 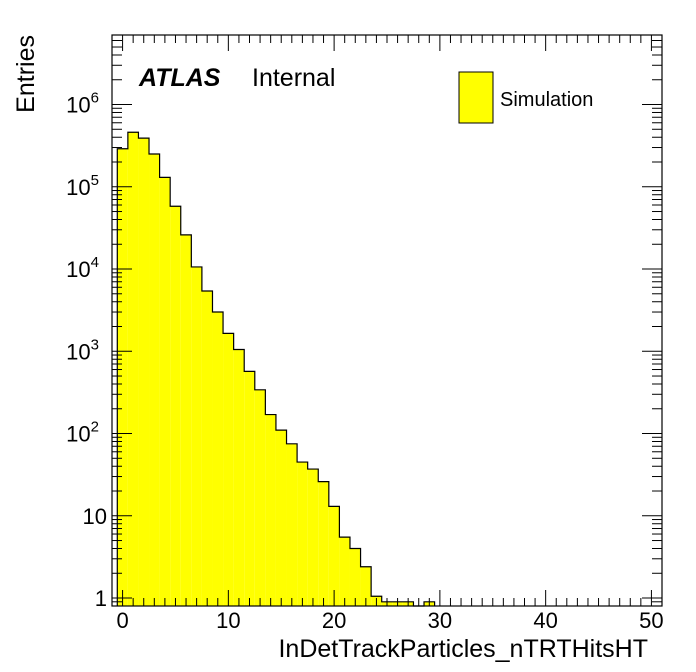 I want to click on x-tick-label: 40, so click(x=545, y=620).